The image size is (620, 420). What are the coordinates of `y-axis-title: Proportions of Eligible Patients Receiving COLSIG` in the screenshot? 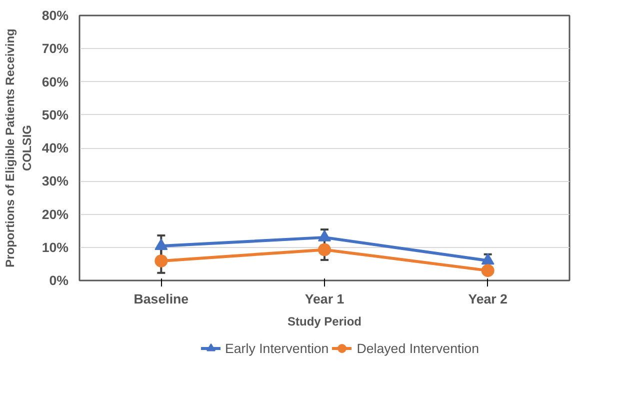 It's located at (18, 148).